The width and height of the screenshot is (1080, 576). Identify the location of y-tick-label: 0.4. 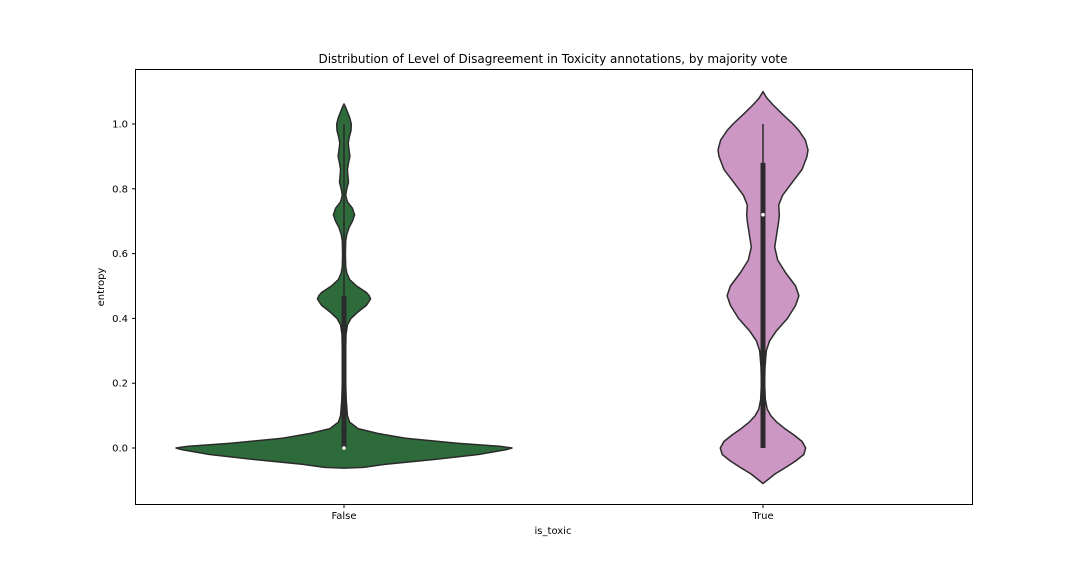
(120, 319).